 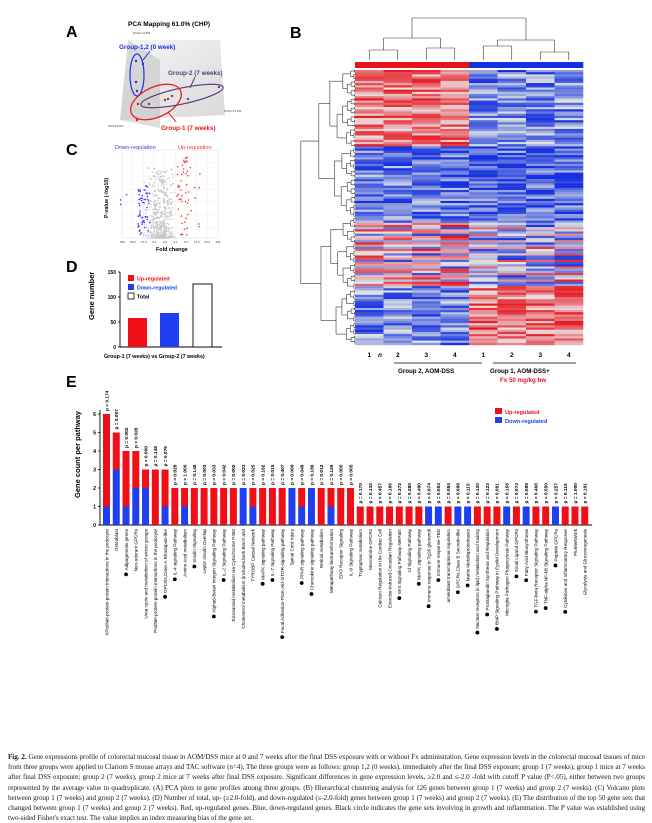 I want to click on d-y-tick-label: 100, so click(x=112, y=298).